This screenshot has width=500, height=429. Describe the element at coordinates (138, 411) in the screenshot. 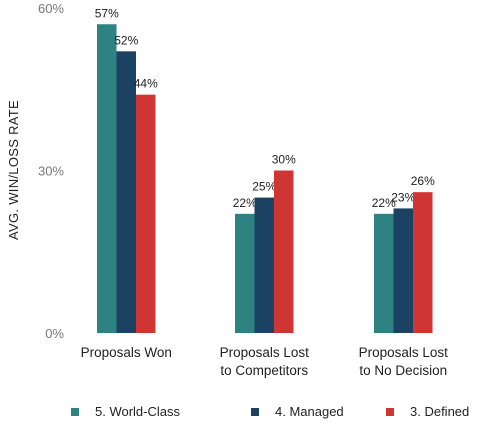

I see `legend-label: 5. World-Class` at that location.